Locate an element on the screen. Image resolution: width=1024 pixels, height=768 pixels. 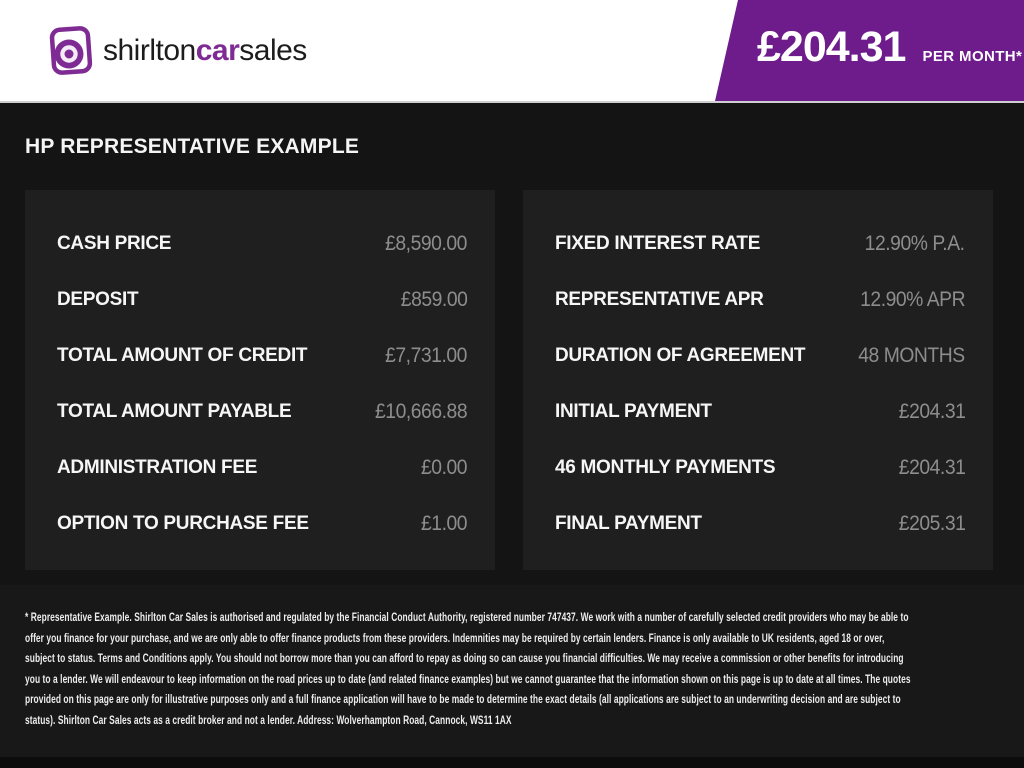
finance-row-monthly-payments: 46 MONTHLY PAYMENTS £204.31 is located at coordinates (760, 468).